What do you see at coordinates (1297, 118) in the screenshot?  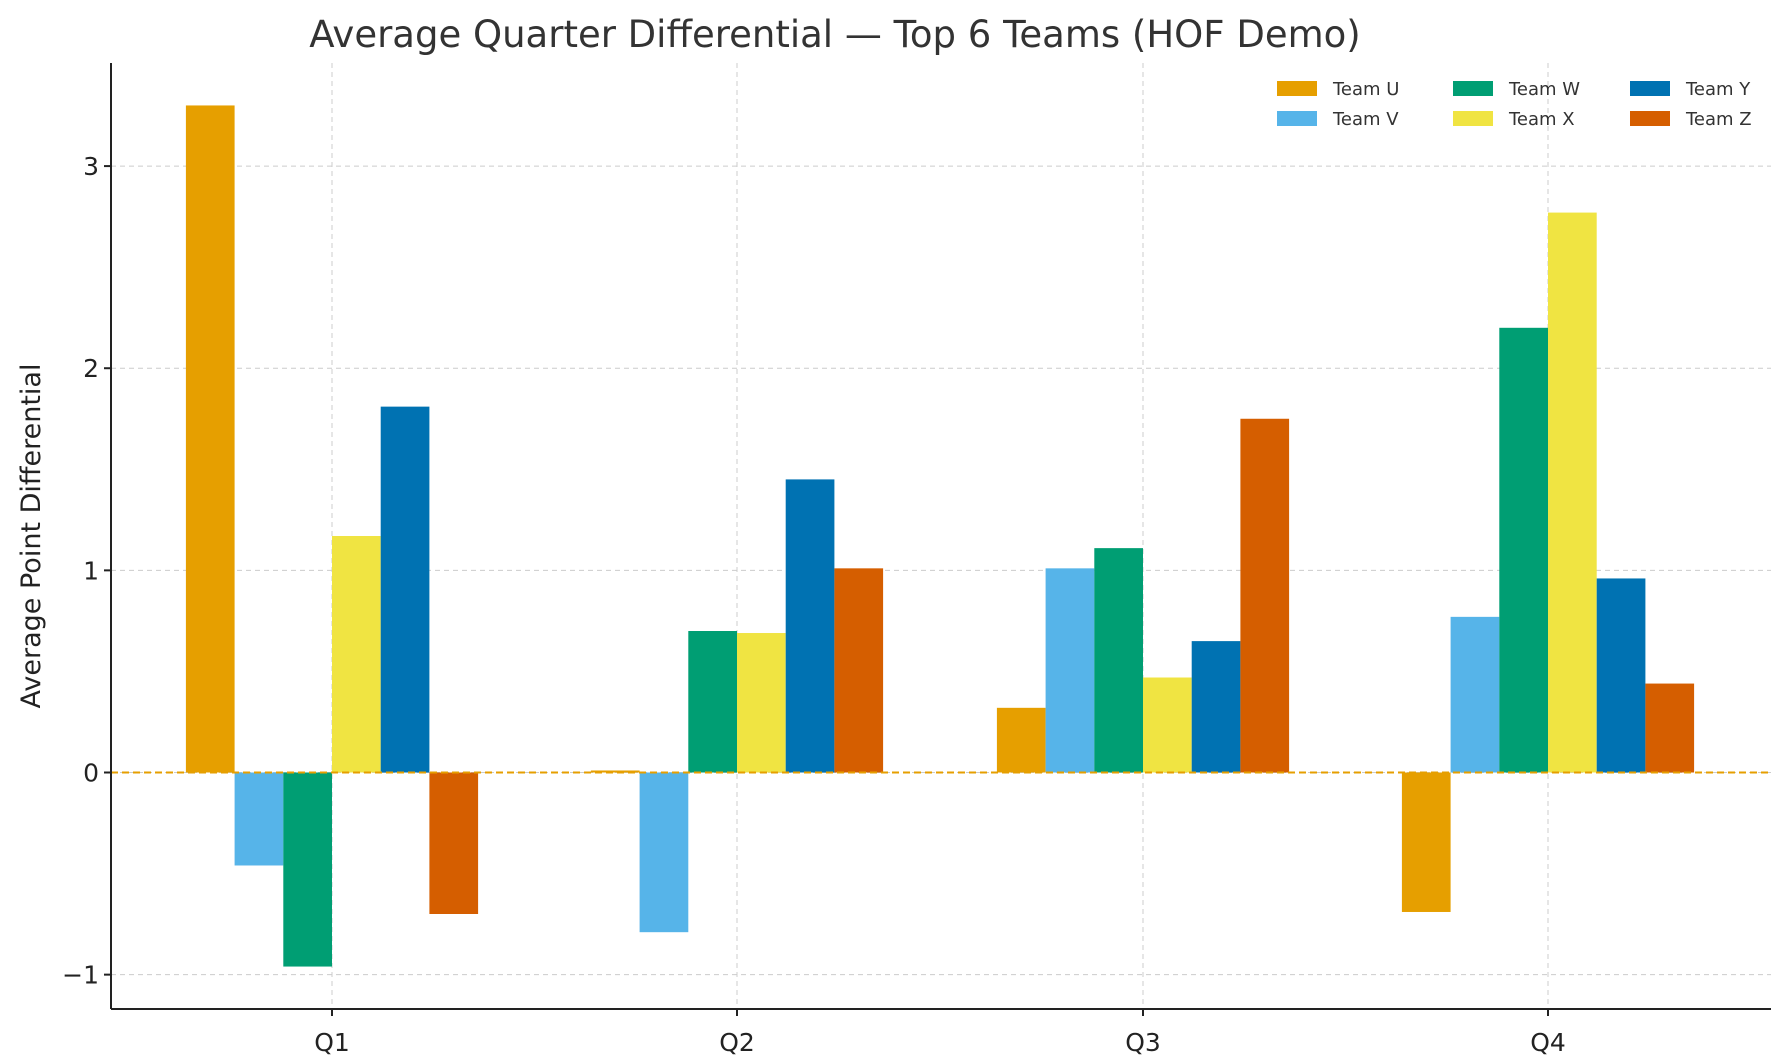 I see `legend-swatch-team-v` at bounding box center [1297, 118].